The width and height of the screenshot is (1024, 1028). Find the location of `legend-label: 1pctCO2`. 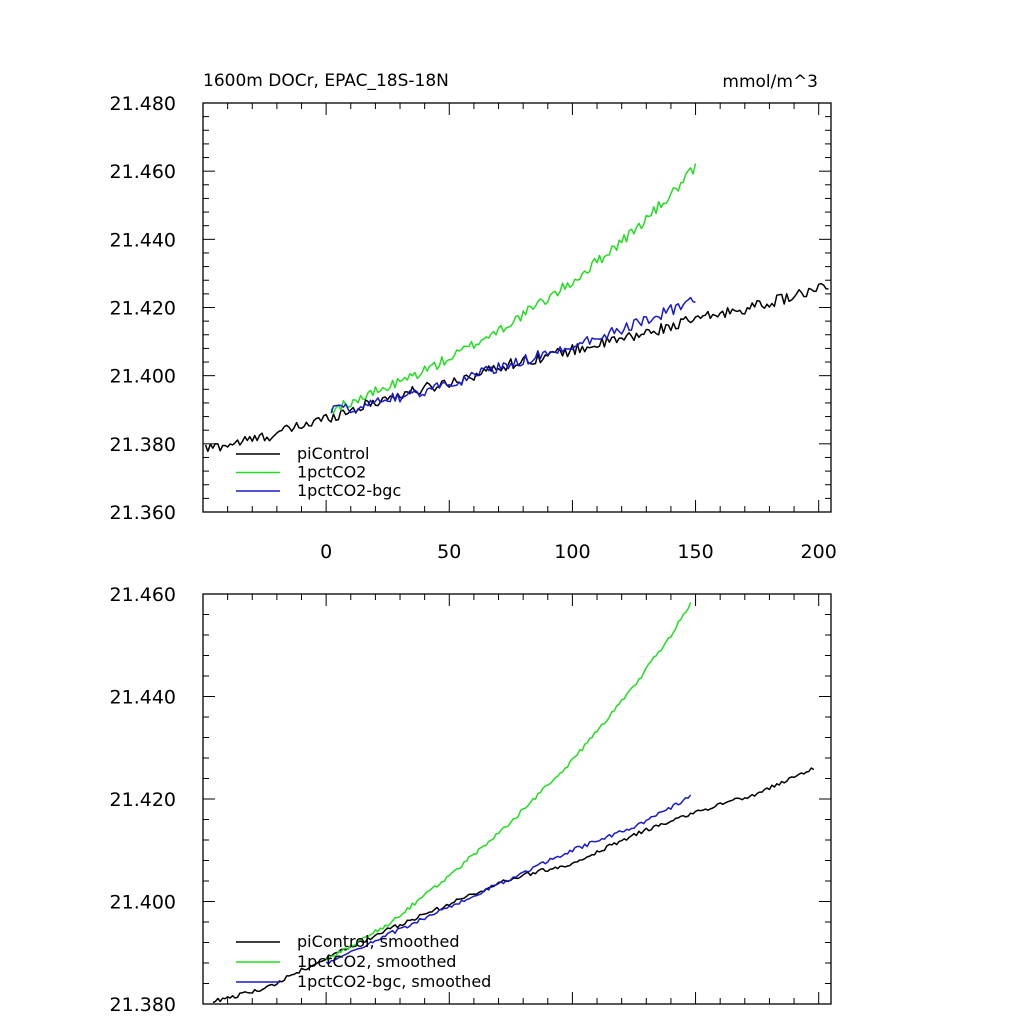

legend-label: 1pctCO2 is located at coordinates (331, 472).